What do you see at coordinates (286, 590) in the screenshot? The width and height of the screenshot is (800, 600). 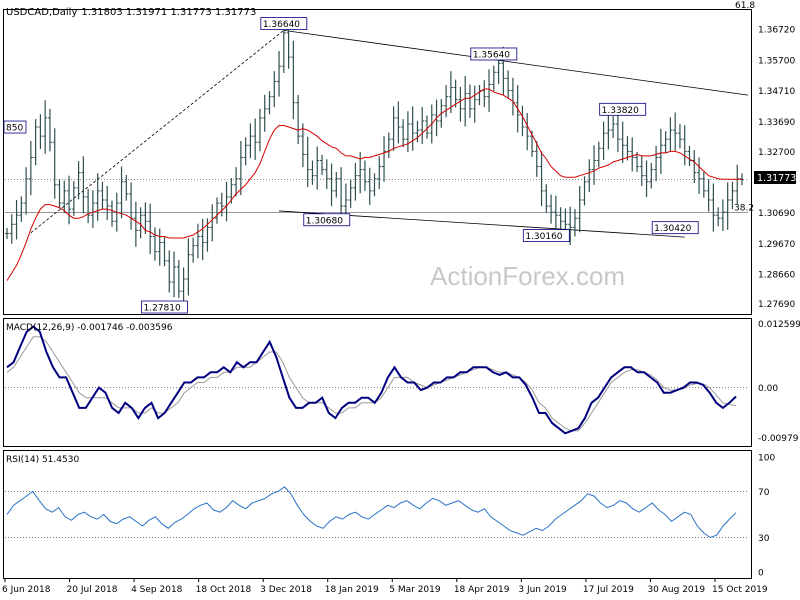 I see `x-tick-label: 3 Dec 2018` at bounding box center [286, 590].